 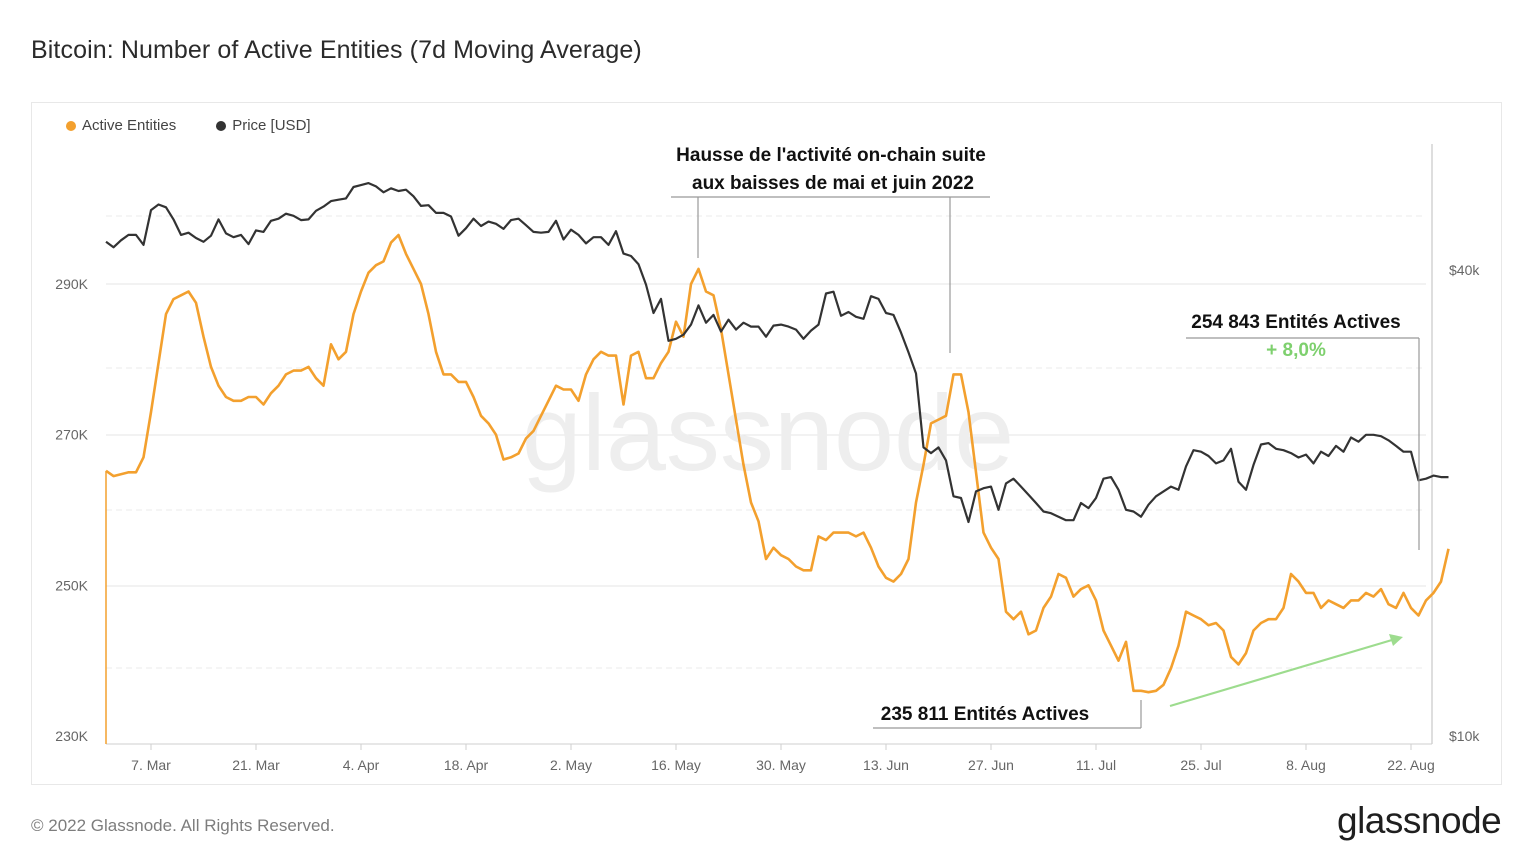 What do you see at coordinates (768, 432) in the screenshot?
I see `watermark: glassnode` at bounding box center [768, 432].